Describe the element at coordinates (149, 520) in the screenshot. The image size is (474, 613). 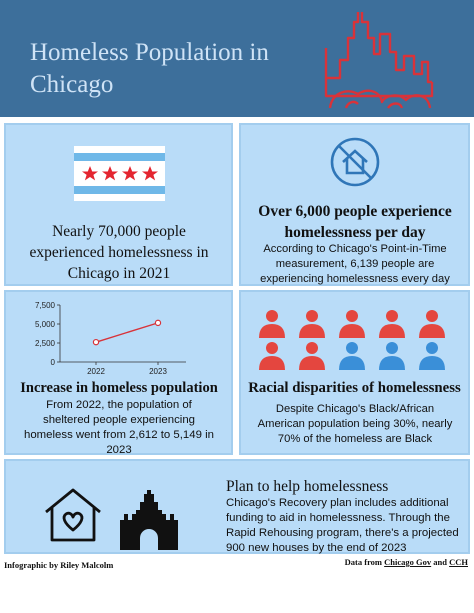
I see `water-tower-icon` at that location.